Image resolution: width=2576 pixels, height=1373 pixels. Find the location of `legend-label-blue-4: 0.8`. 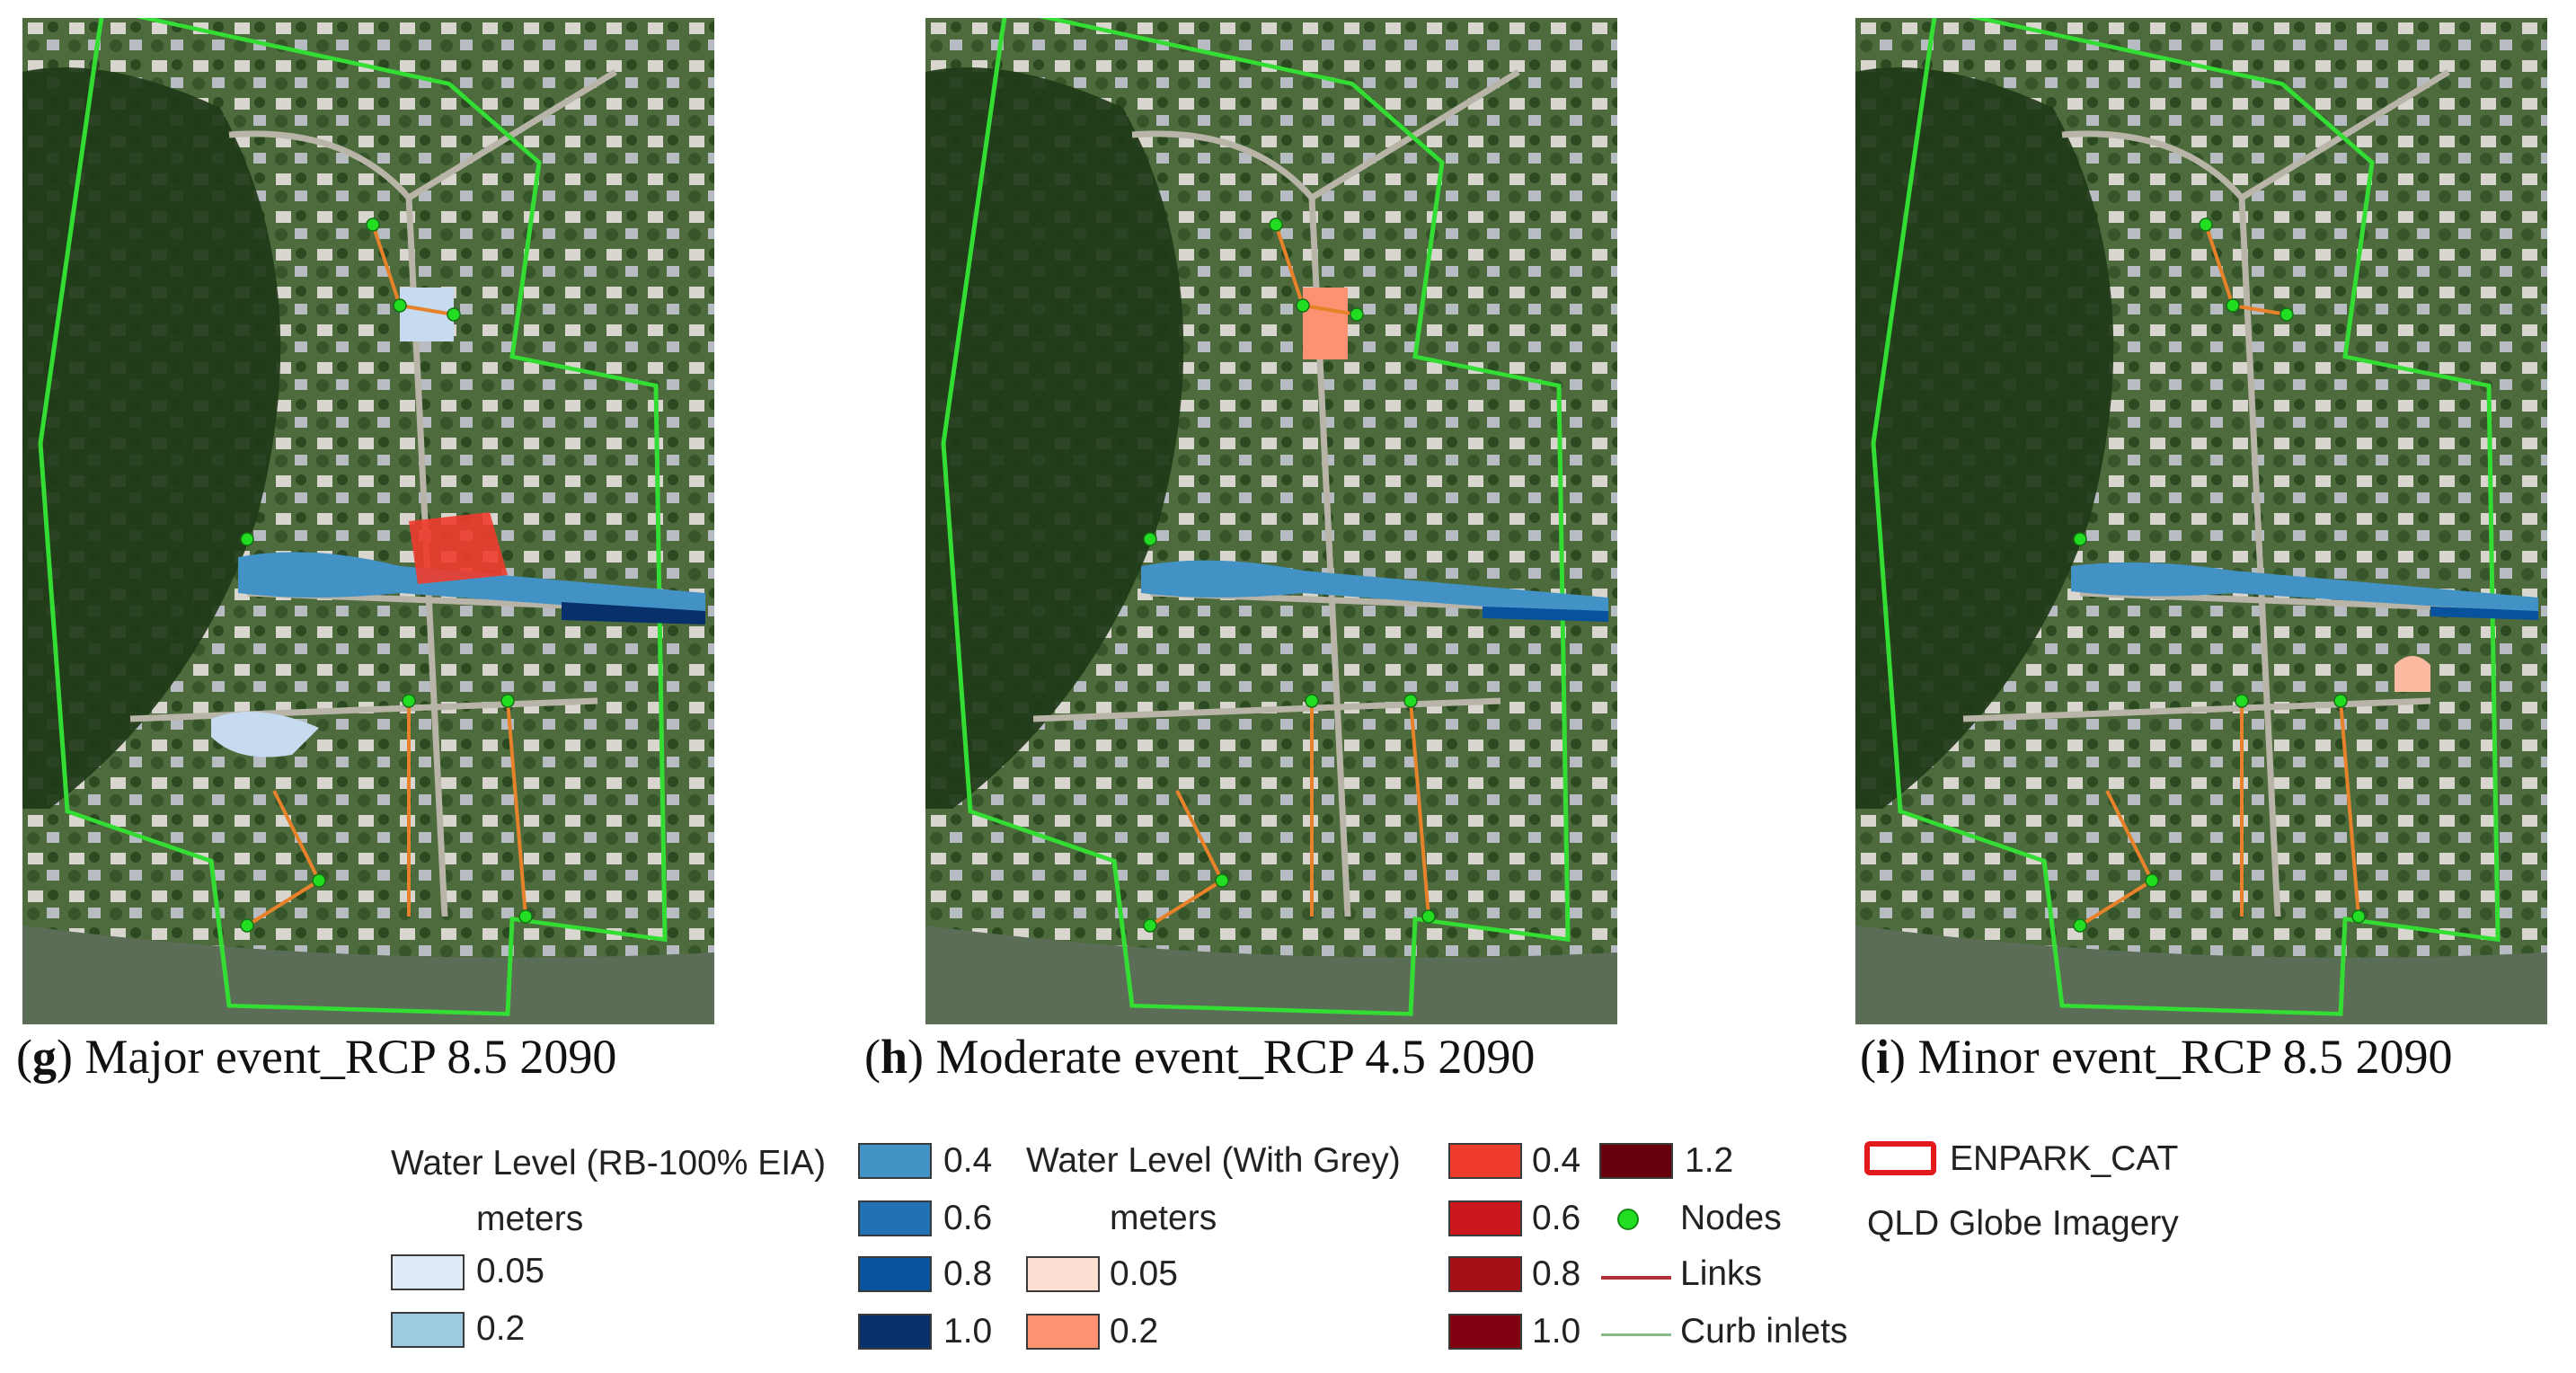

legend-label-blue-4: 0.8 is located at coordinates (968, 1274).